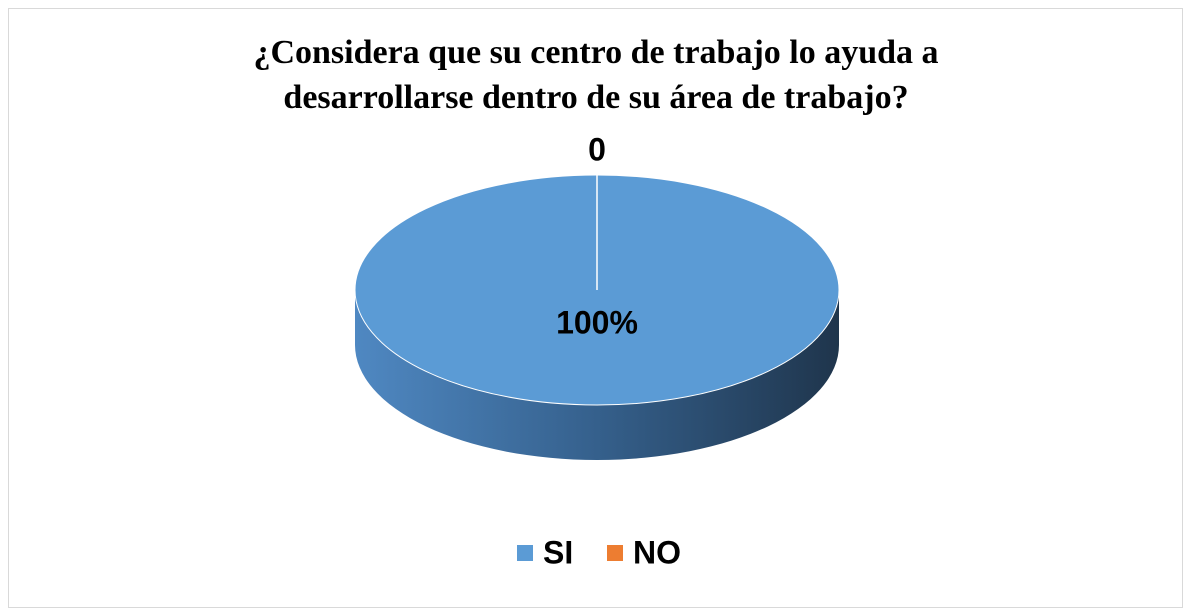 The image size is (1192, 608). I want to click on value-label: 0, so click(597, 149).